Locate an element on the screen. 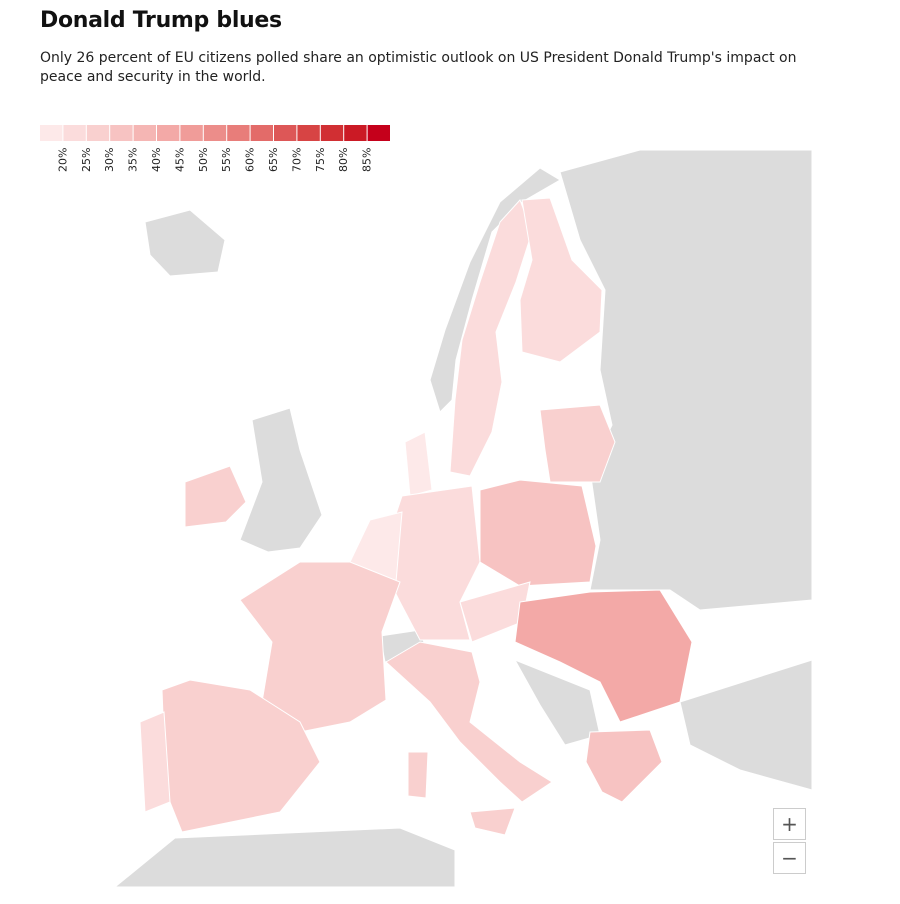 This screenshot has height=904, width=900. spain is located at coordinates (241, 756).